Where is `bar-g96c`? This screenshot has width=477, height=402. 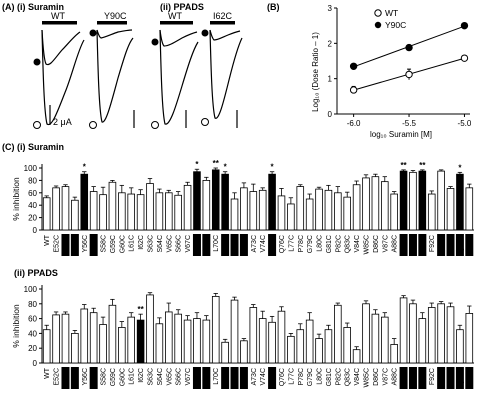
bar-g96c is located at coordinates (469, 209).